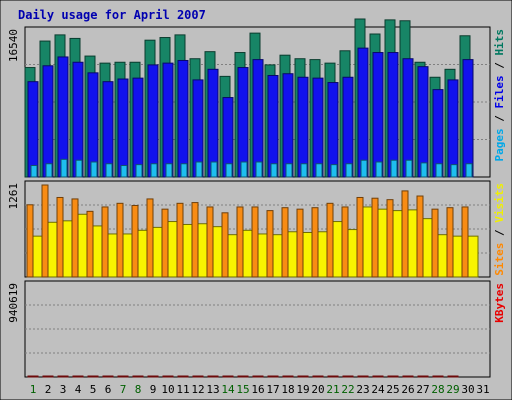 Image resolution: width=512 pixels, height=400 pixels. I want to click on x-tick-label-30: 30, so click(467, 389).